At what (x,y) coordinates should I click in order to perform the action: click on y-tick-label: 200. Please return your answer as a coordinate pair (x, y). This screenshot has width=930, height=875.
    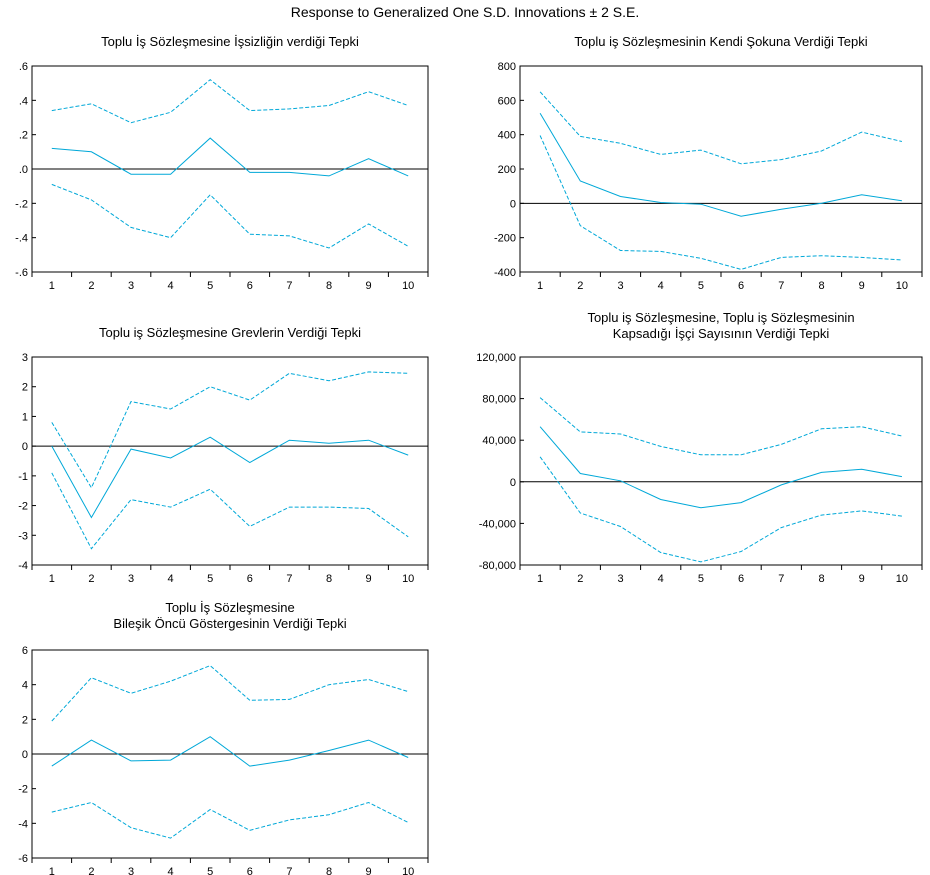
    Looking at the image, I should click on (507, 170).